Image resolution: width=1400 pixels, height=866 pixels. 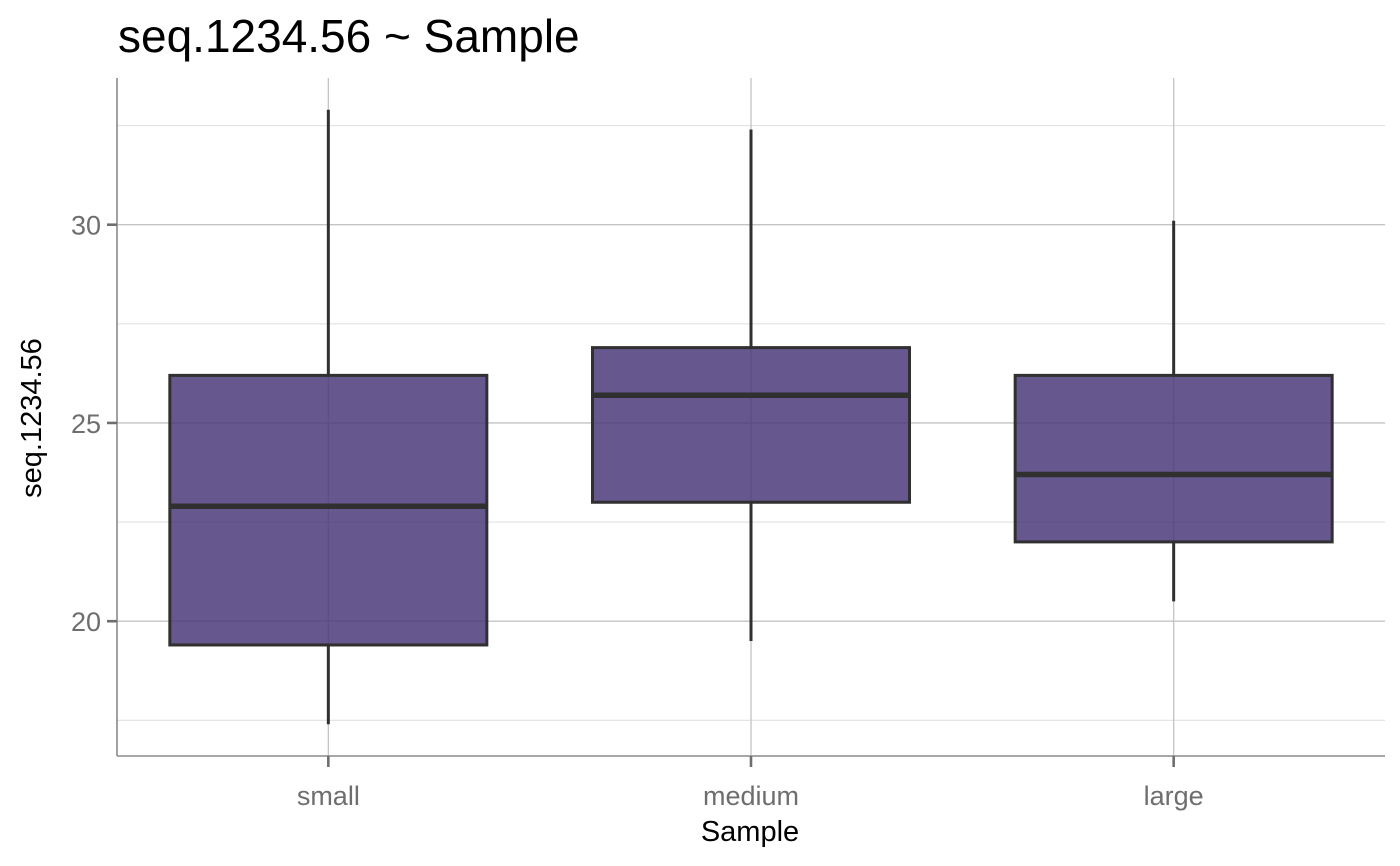 What do you see at coordinates (86, 226) in the screenshot?
I see `y-tick-label: 30` at bounding box center [86, 226].